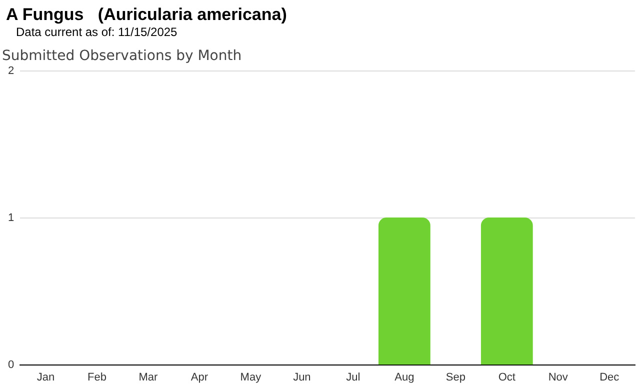 This screenshot has width=640, height=390. What do you see at coordinates (558, 377) in the screenshot?
I see `x-tick-label: Nov` at bounding box center [558, 377].